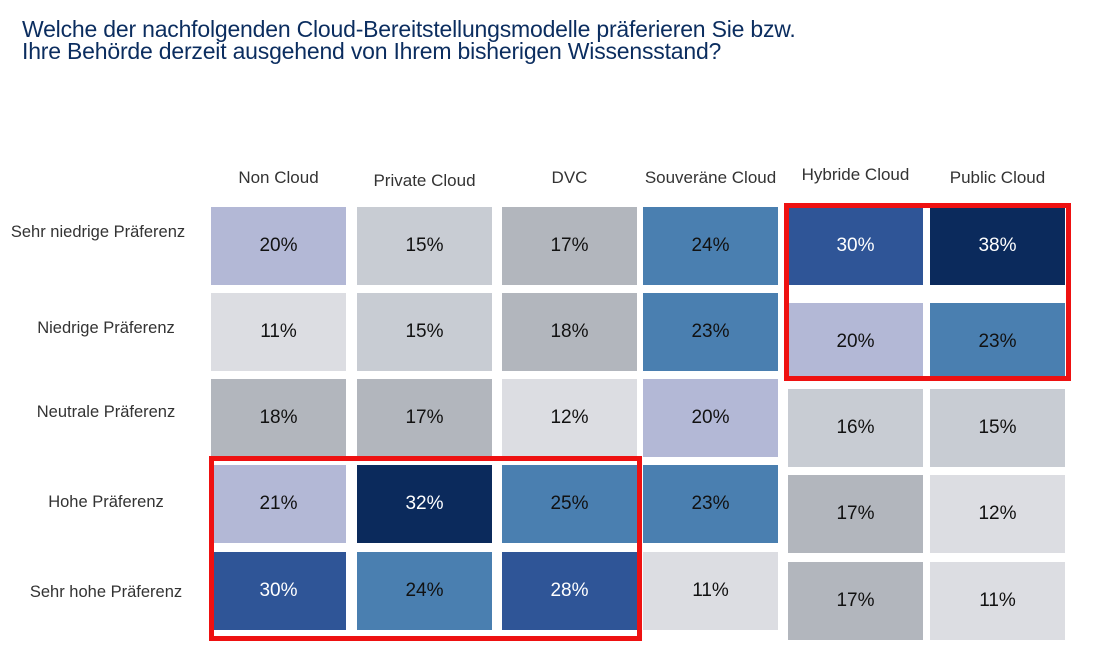  I want to click on heatmap-cell: 32%, so click(424, 504).